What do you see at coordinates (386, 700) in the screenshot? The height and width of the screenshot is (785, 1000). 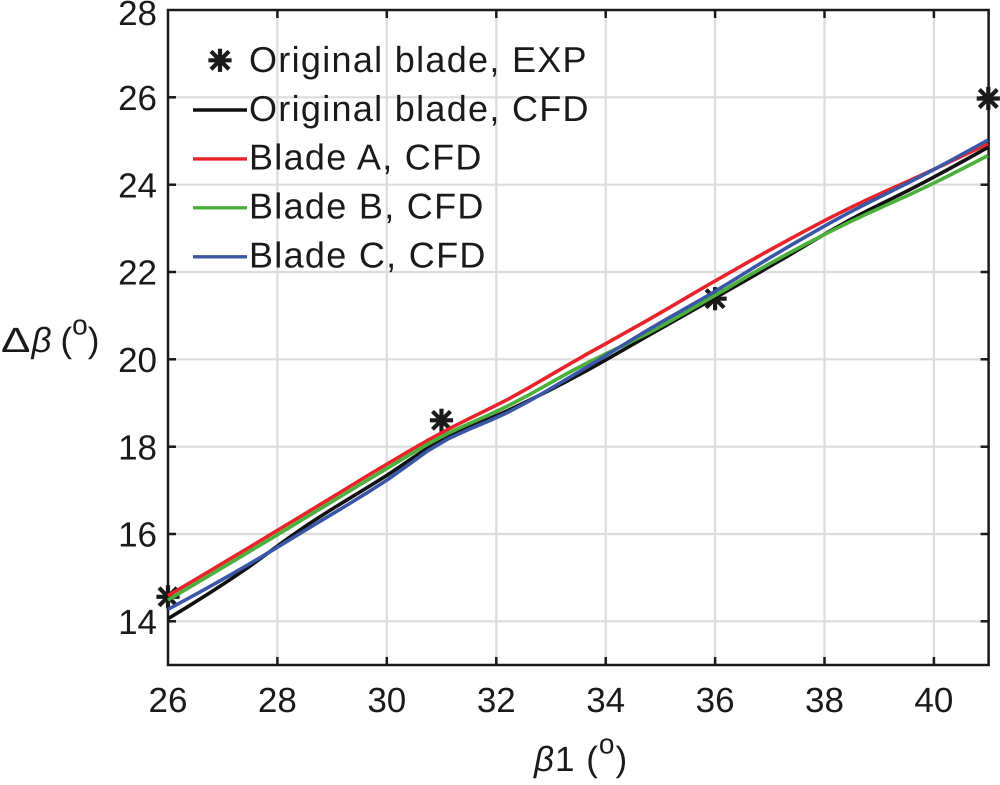 I see `svg-text: 30` at bounding box center [386, 700].